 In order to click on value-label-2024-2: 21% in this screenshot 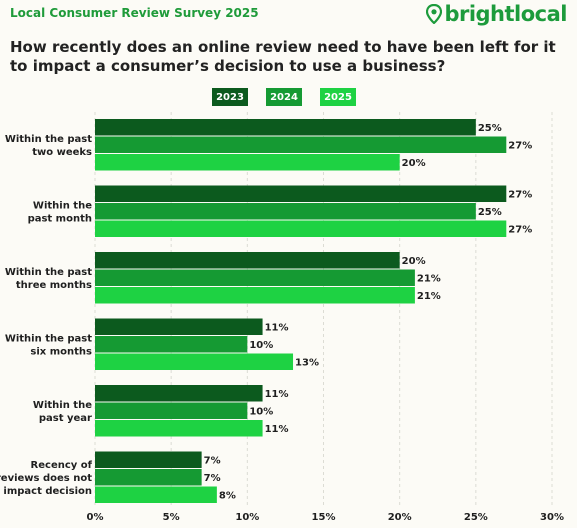, I will do `click(429, 278)`.